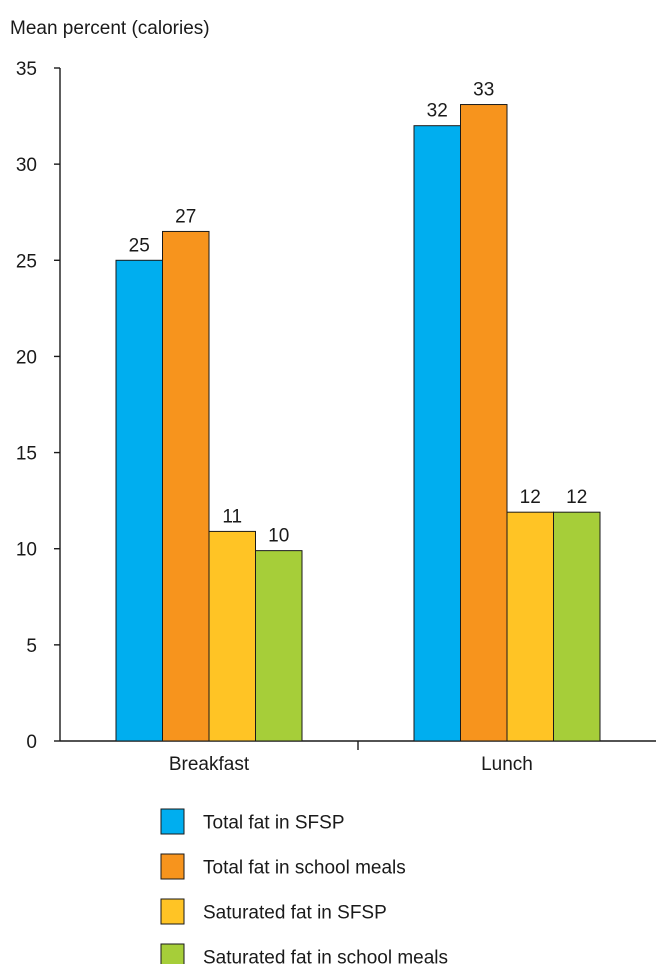 This screenshot has height=964, width=657. I want to click on data-label: 11, so click(232, 516).